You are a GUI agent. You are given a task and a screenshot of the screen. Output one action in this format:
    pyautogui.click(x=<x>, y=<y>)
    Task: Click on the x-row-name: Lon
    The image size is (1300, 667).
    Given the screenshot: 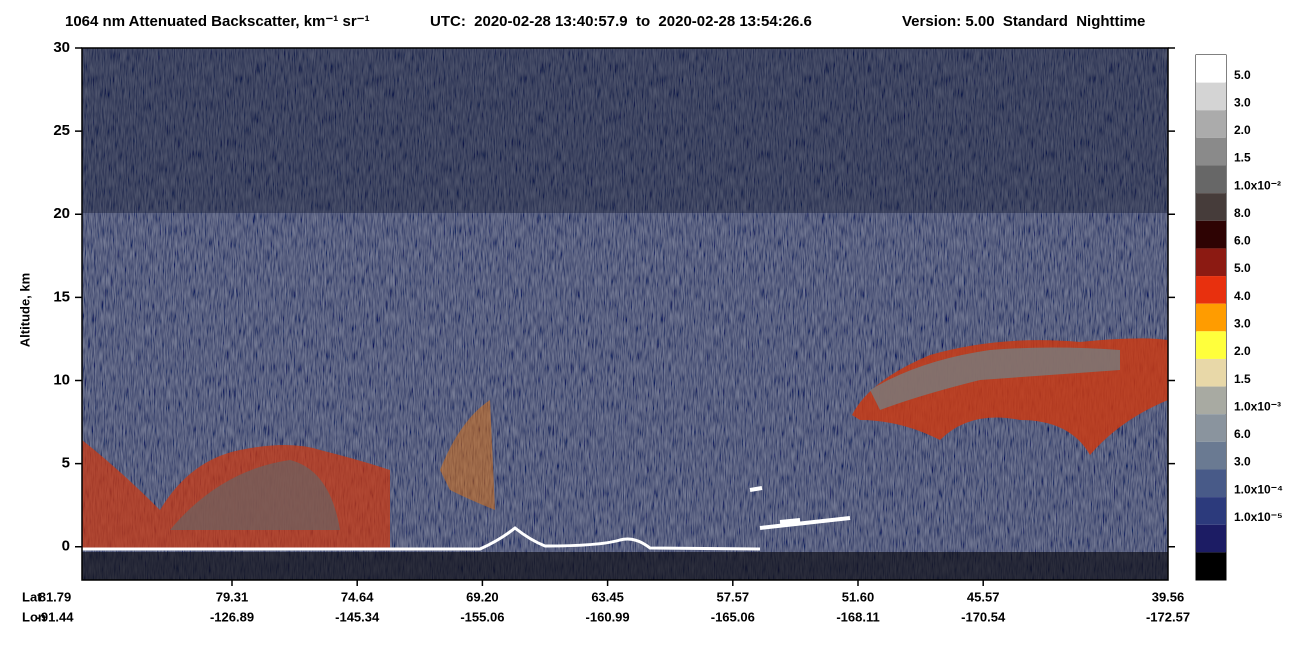 What is the action you would take?
    pyautogui.click(x=34, y=616)
    